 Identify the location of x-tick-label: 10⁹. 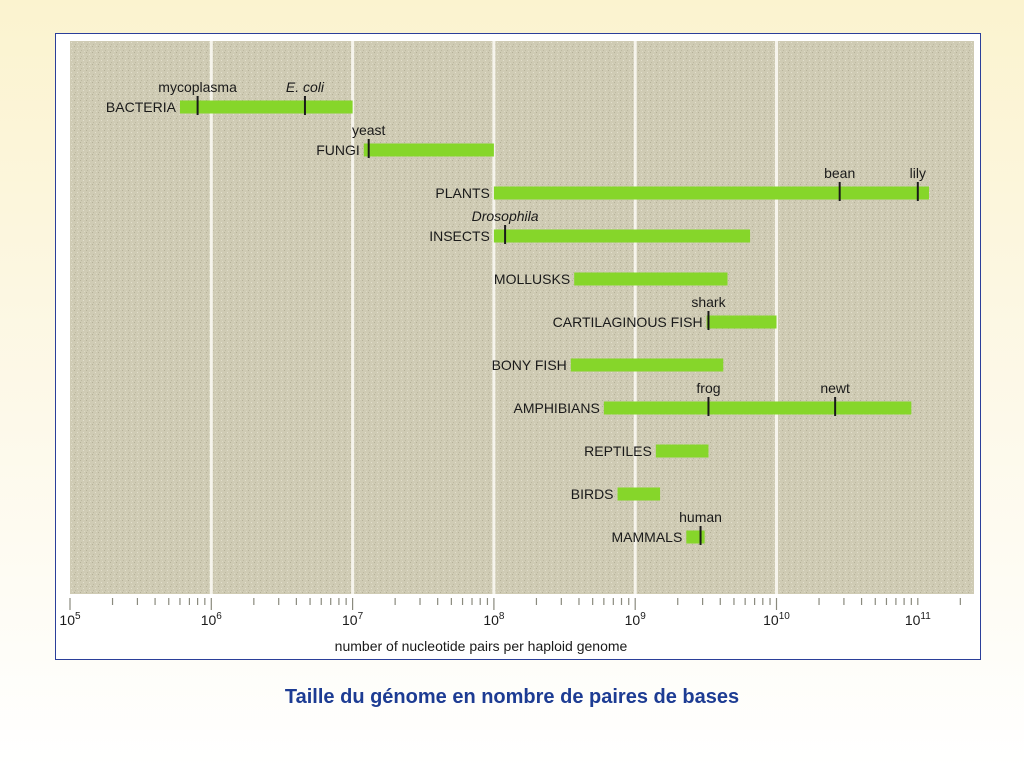
(636, 619).